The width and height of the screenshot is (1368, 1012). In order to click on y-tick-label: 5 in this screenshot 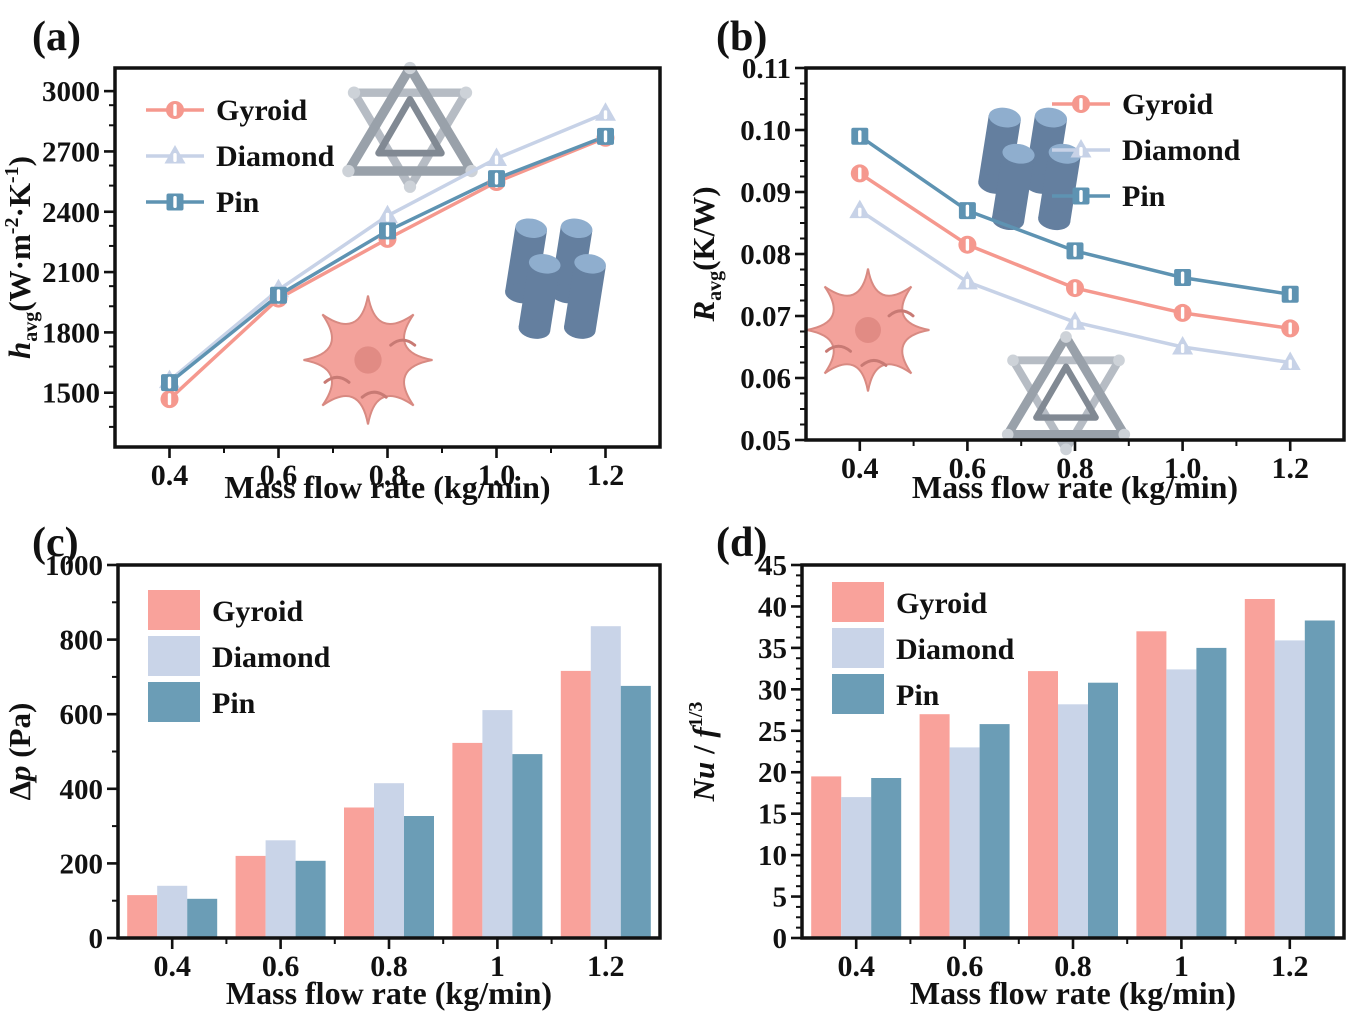, I will do `click(780, 898)`.